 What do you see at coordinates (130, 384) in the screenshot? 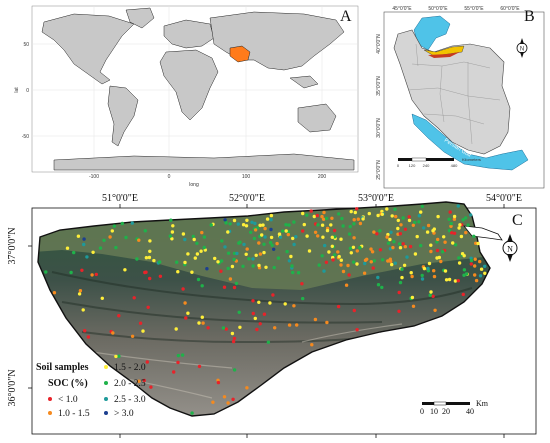
I see `legend-item: 2.0 - 2.5` at bounding box center [130, 384].